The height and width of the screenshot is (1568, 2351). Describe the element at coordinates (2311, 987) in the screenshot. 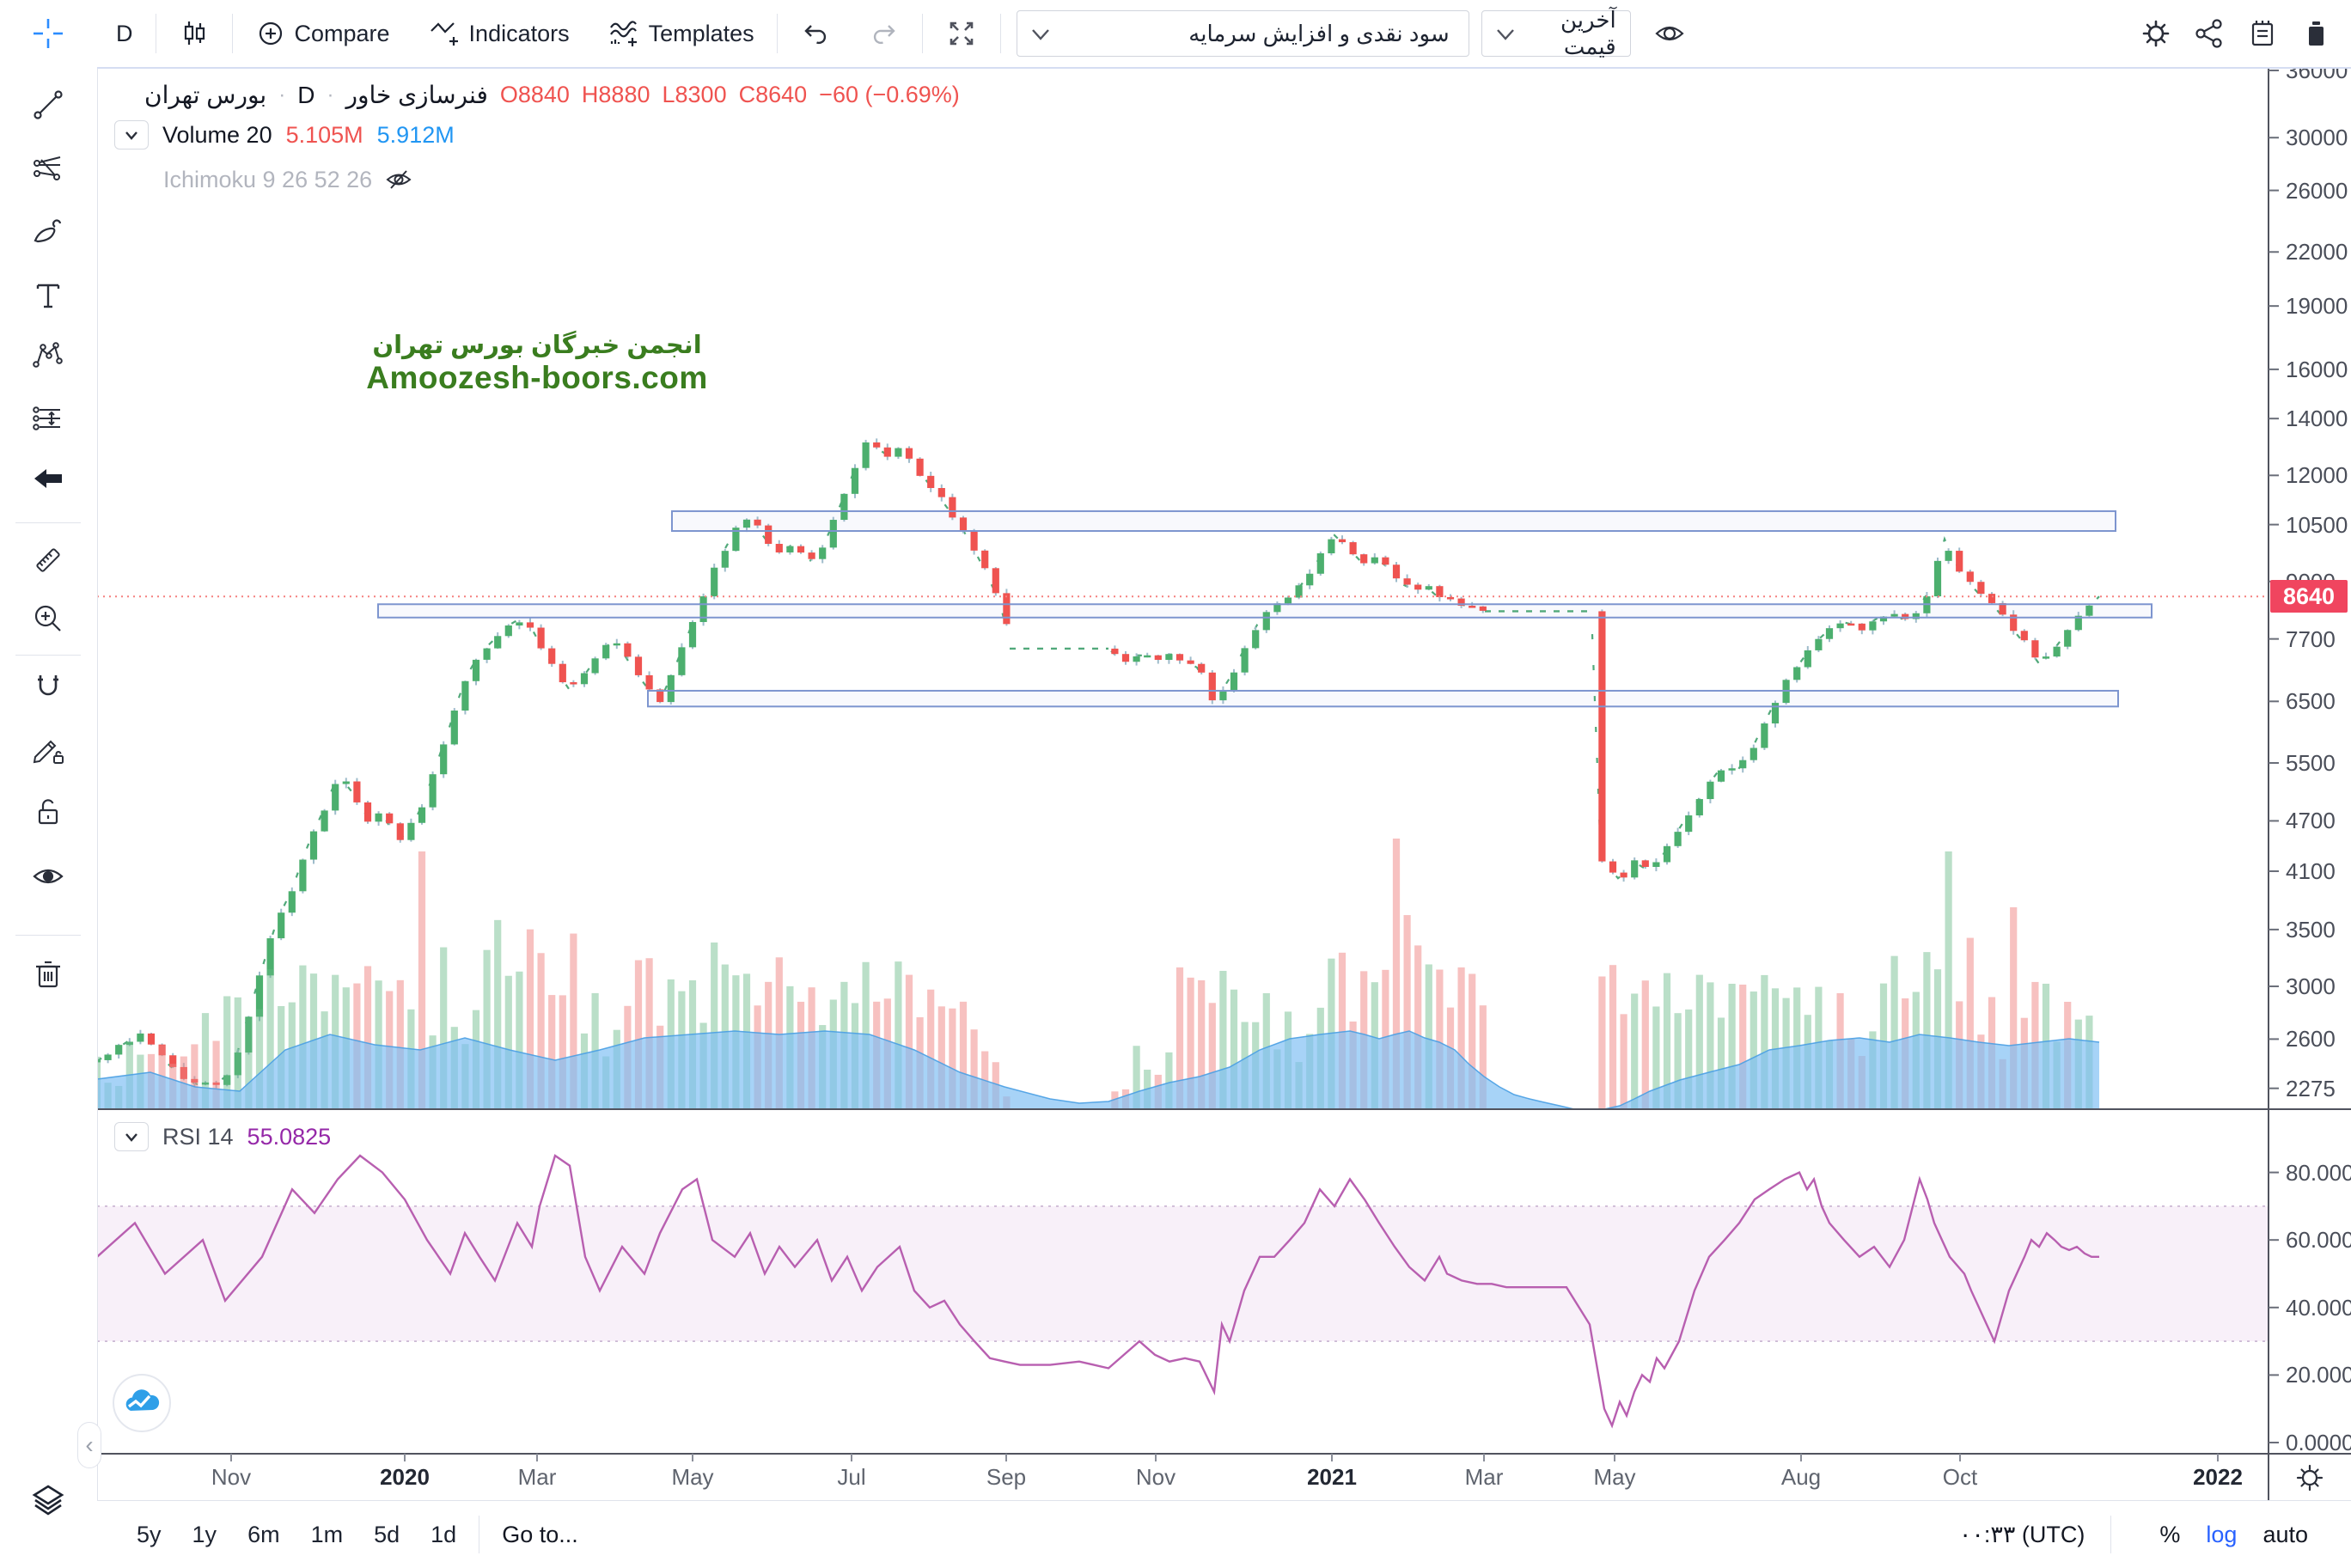

I see `price-tick-label: 3000` at that location.